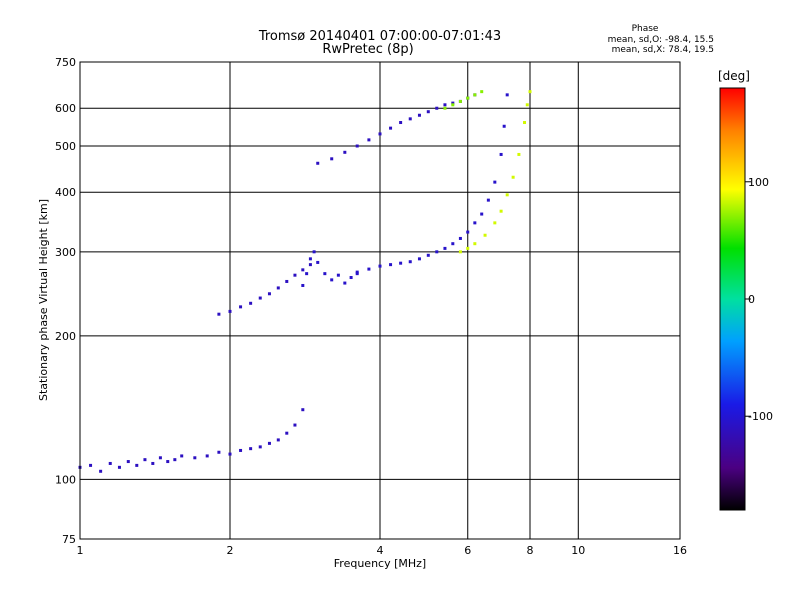 Image resolution: width=800 pixels, height=600 pixels. I want to click on colorbar-tick-label-0: 100, so click(758, 182).